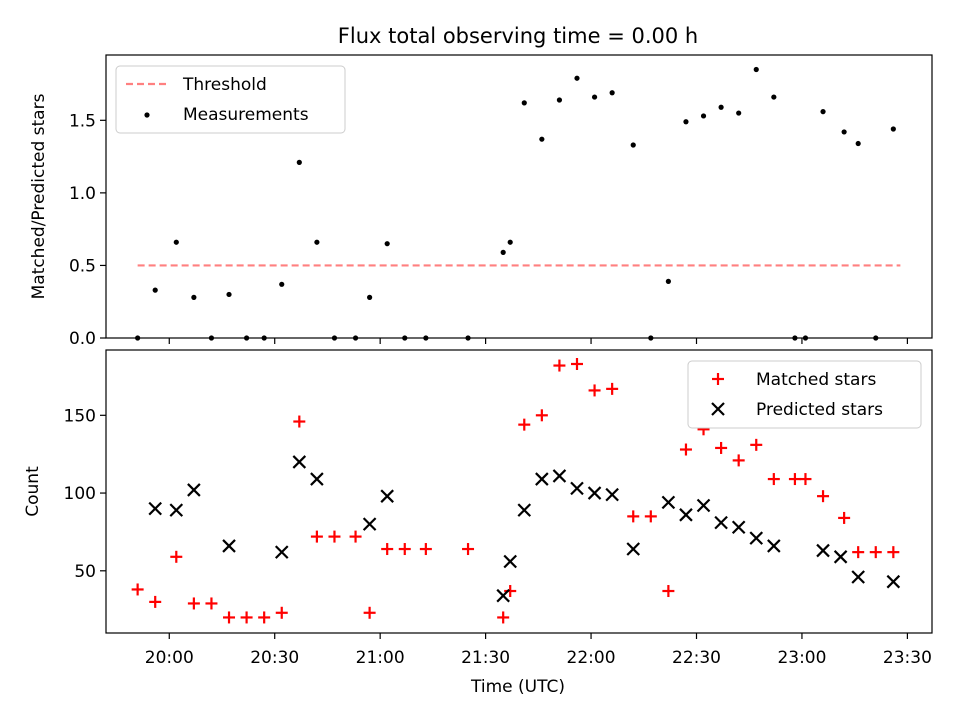 Image resolution: width=960 pixels, height=720 pixels. Describe the element at coordinates (169, 658) in the screenshot. I see `x-tick-label: 20:00` at that location.